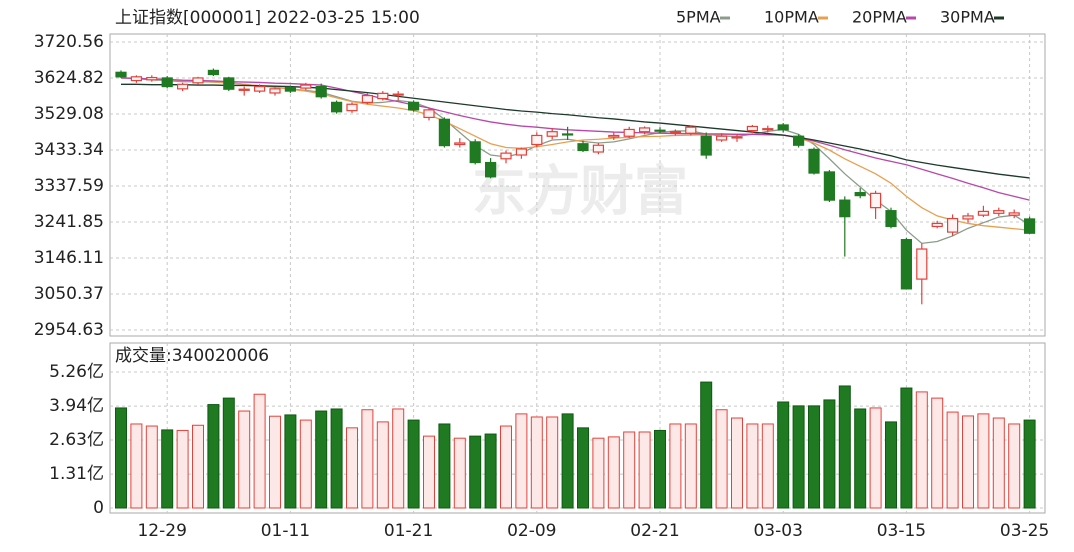 This screenshot has height=552, width=1074. What do you see at coordinates (69, 114) in the screenshot?
I see `y-tick-label: 3529.08` at bounding box center [69, 114].